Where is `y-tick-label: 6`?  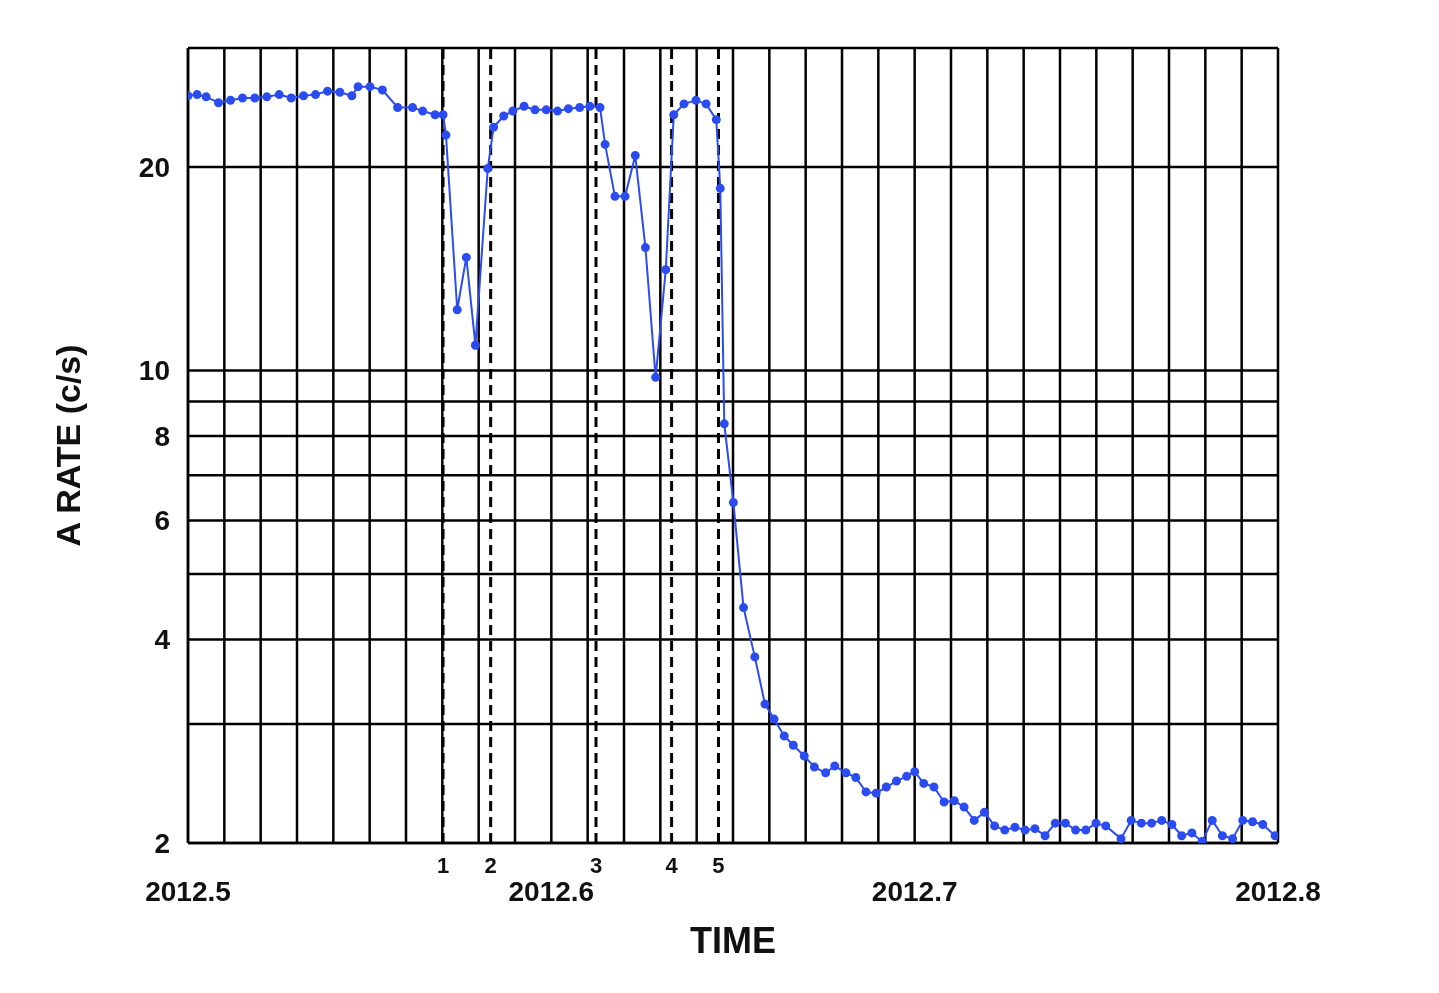
y-tick-label: 6 is located at coordinates (162, 521).